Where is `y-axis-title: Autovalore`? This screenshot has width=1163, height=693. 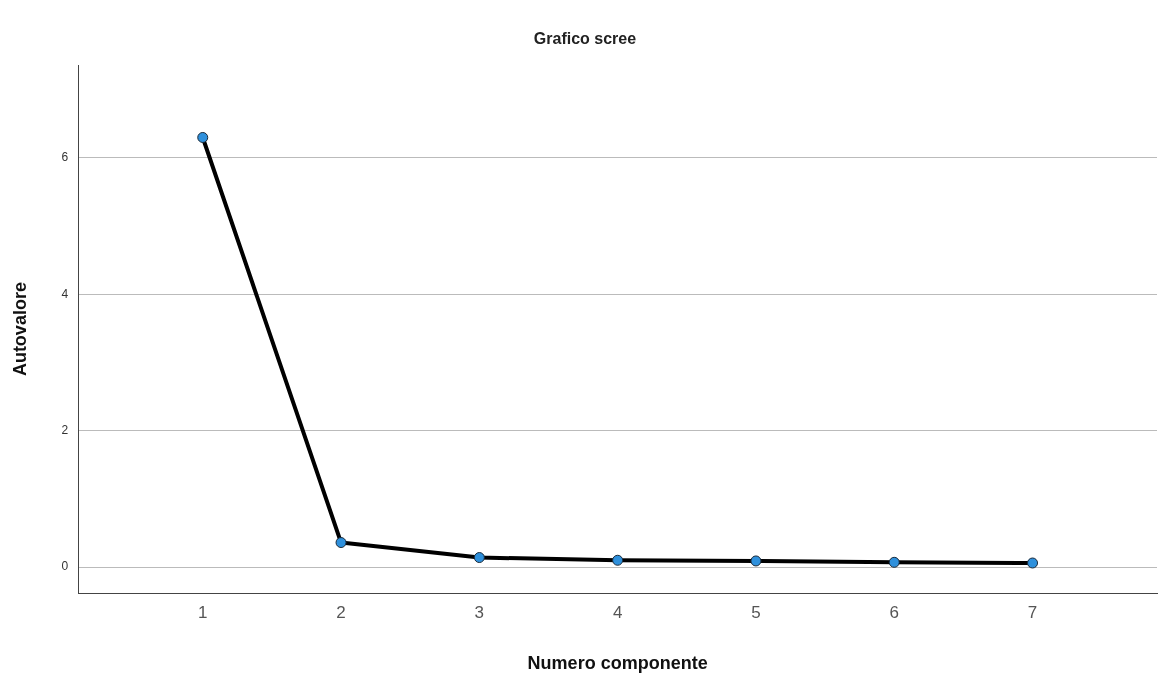 y-axis-title: Autovalore is located at coordinates (19, 329).